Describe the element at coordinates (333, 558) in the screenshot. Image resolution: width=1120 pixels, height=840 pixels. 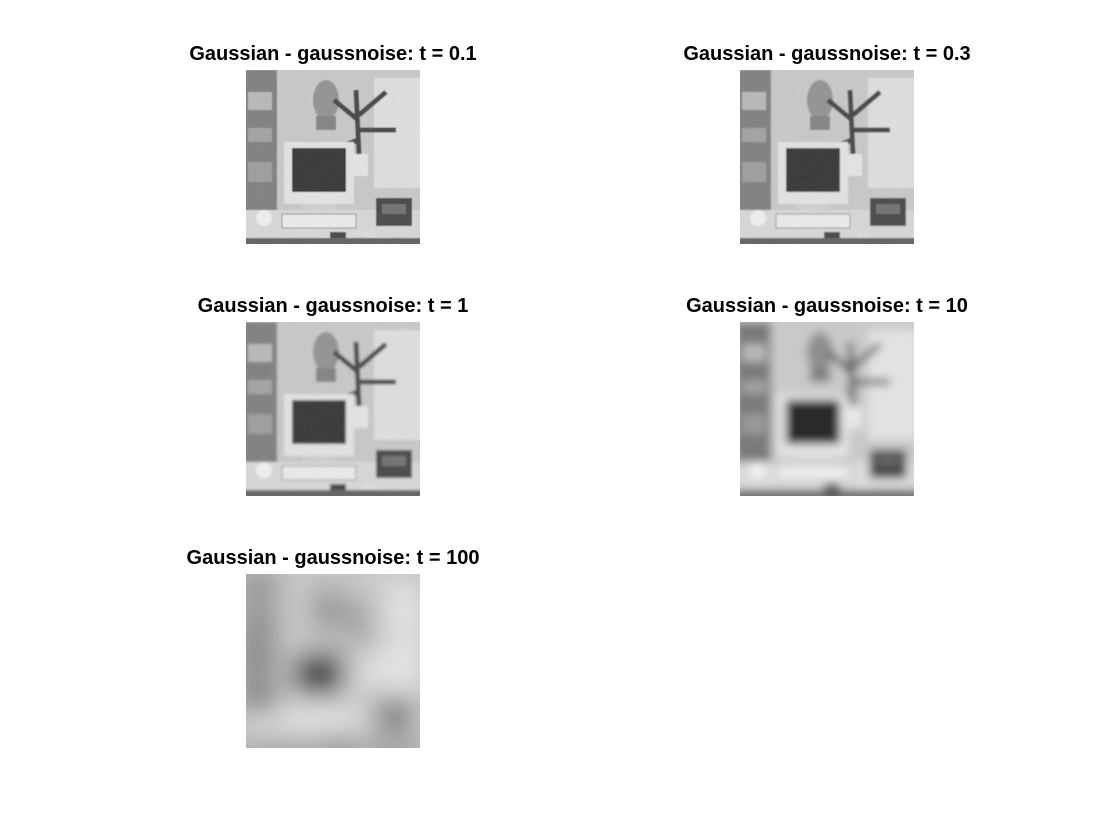
I see `panel-title: Gaussian - gaussnoise: t = 100` at that location.